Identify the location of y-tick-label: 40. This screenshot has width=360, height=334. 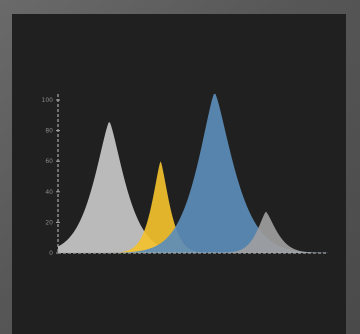
(49, 192).